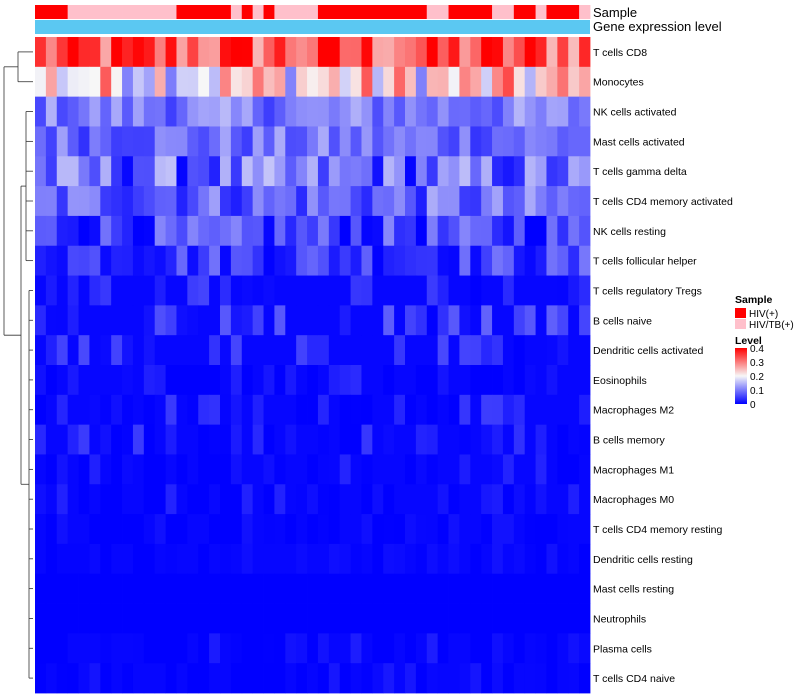 The width and height of the screenshot is (800, 700). Describe the element at coordinates (643, 560) in the screenshot. I see `row-label: Dendritic cells resting` at that location.